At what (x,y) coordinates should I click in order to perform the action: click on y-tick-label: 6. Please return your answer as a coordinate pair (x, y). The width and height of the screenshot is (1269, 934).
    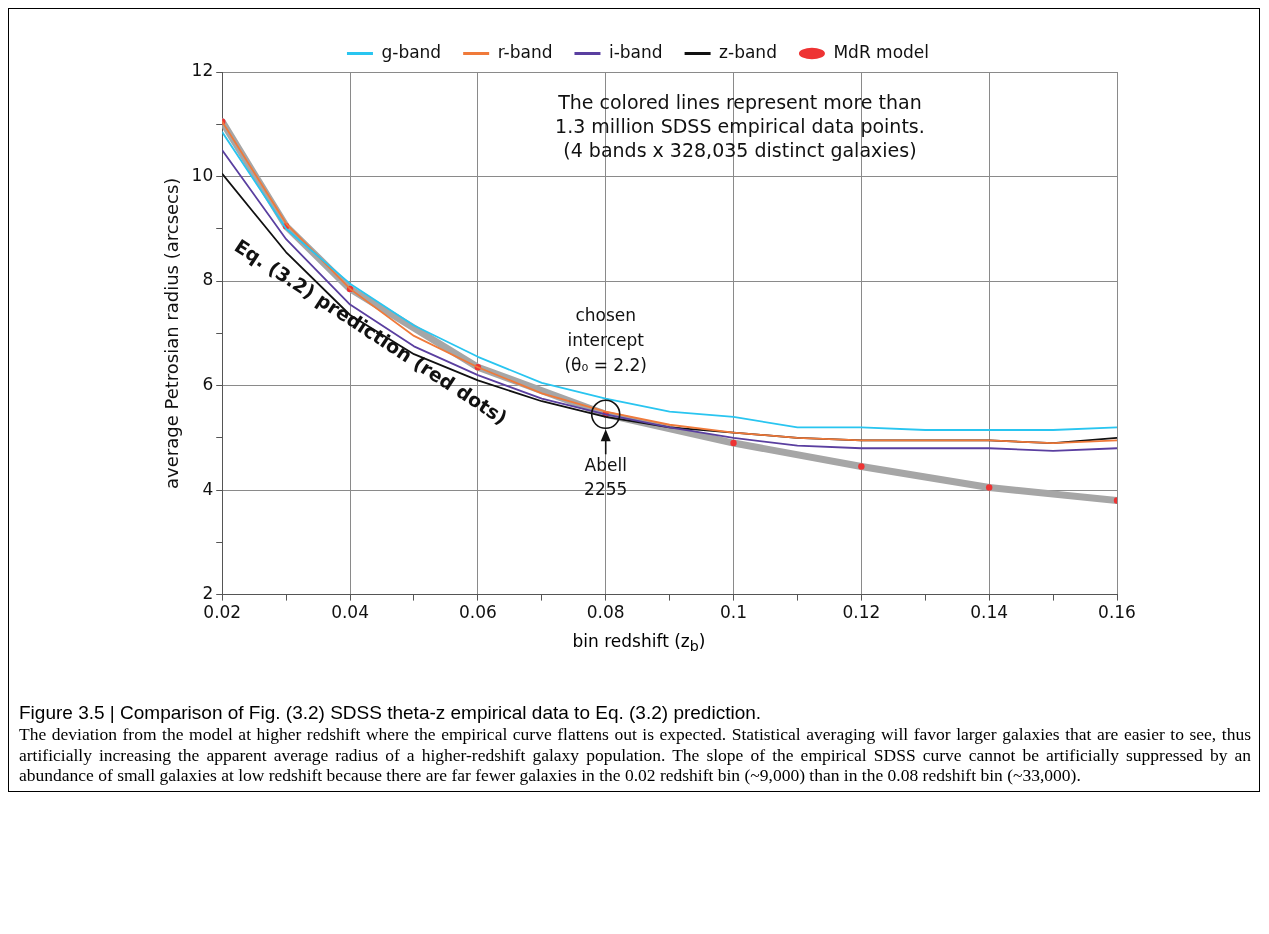
    Looking at the image, I should click on (208, 383).